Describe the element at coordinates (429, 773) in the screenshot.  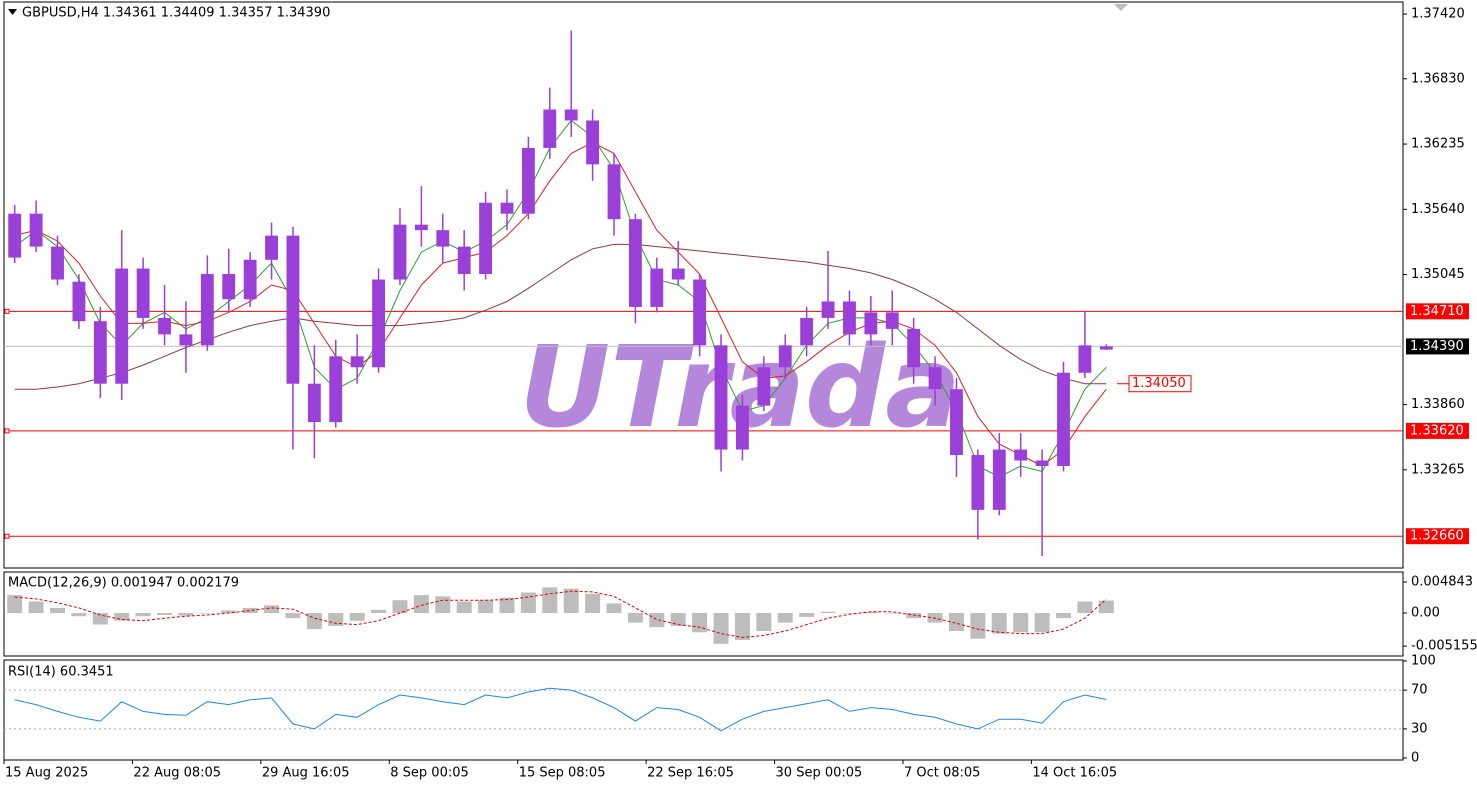
I see `x-tick-label: 8 Sep 00:05` at that location.